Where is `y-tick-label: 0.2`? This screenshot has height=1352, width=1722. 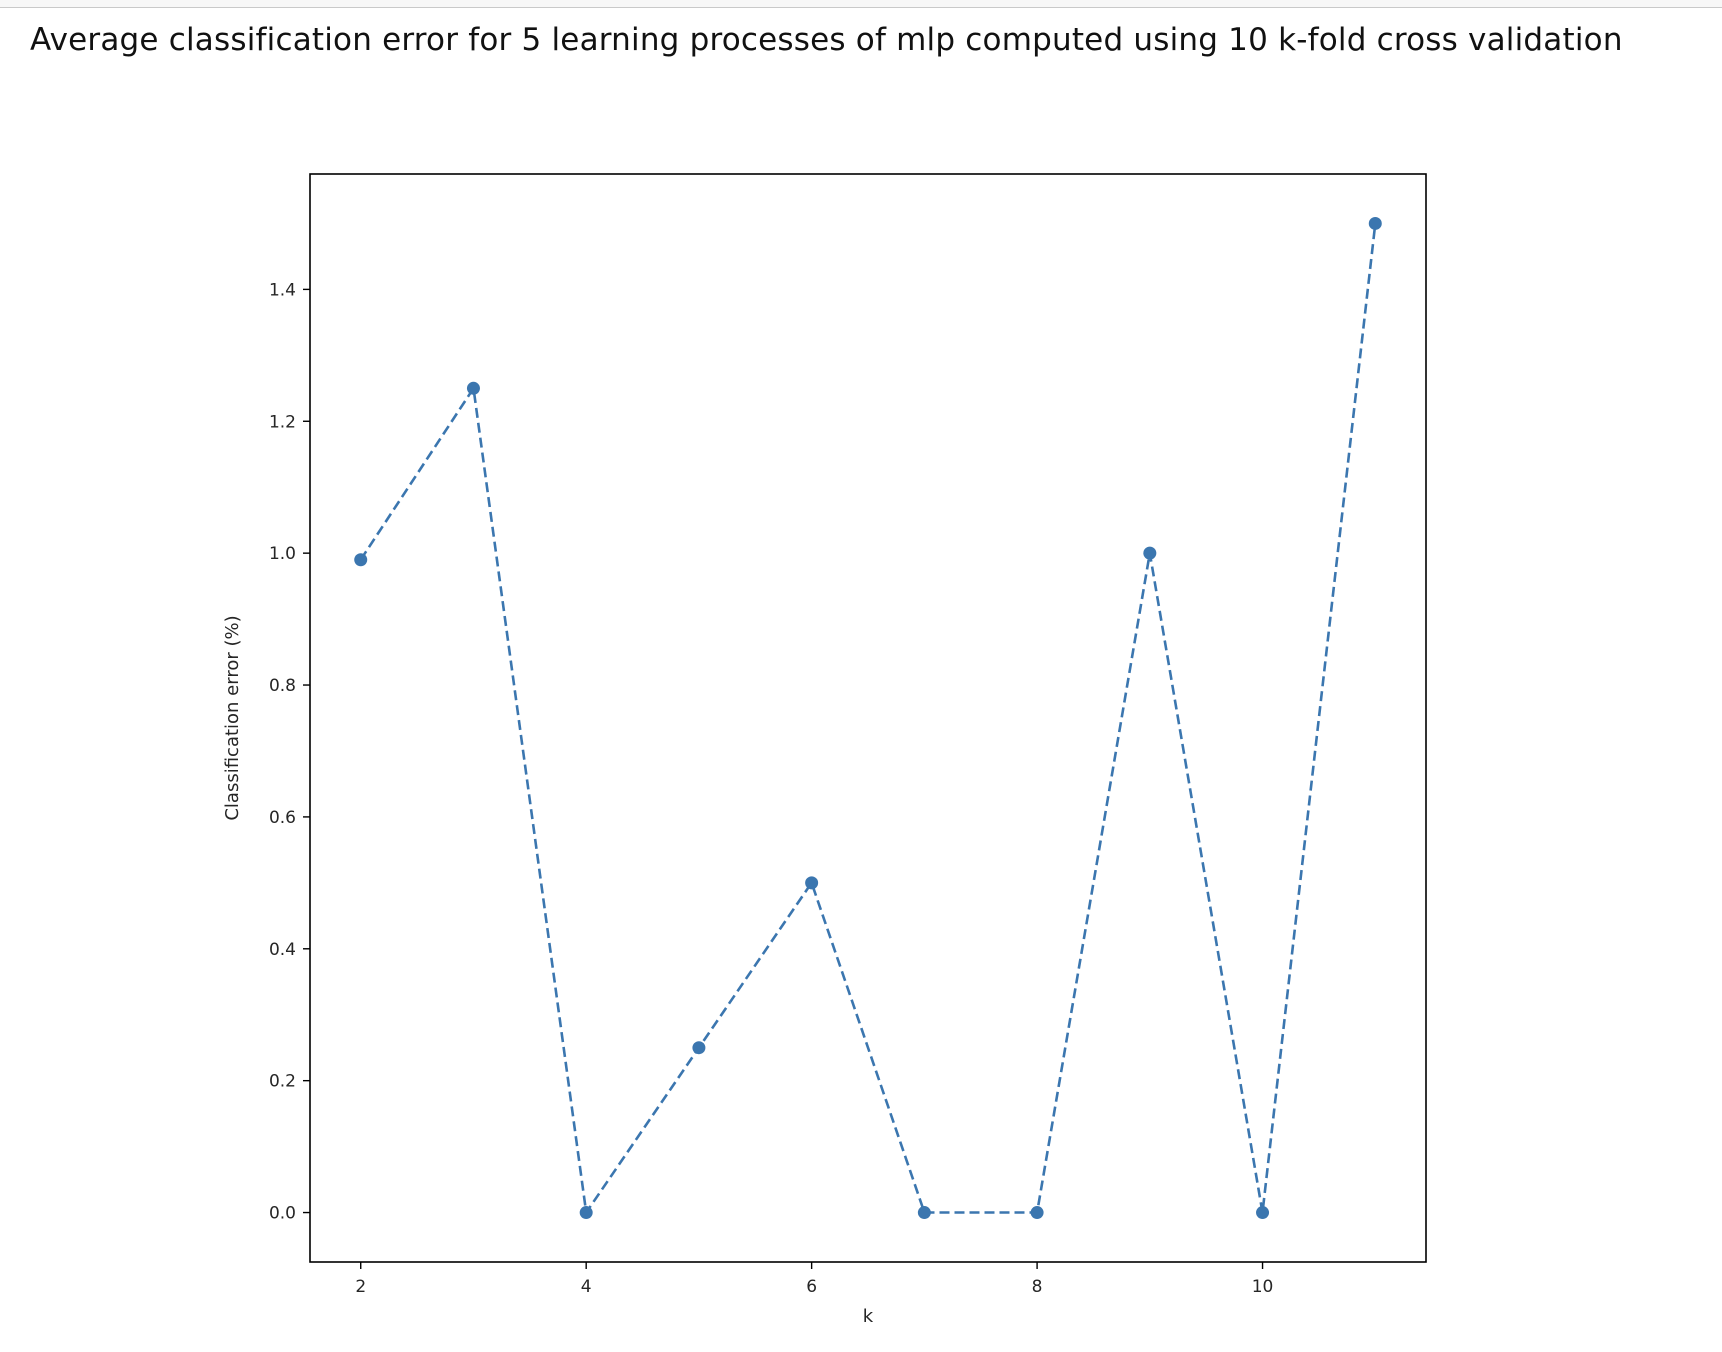 y-tick-label: 0.2 is located at coordinates (282, 1082).